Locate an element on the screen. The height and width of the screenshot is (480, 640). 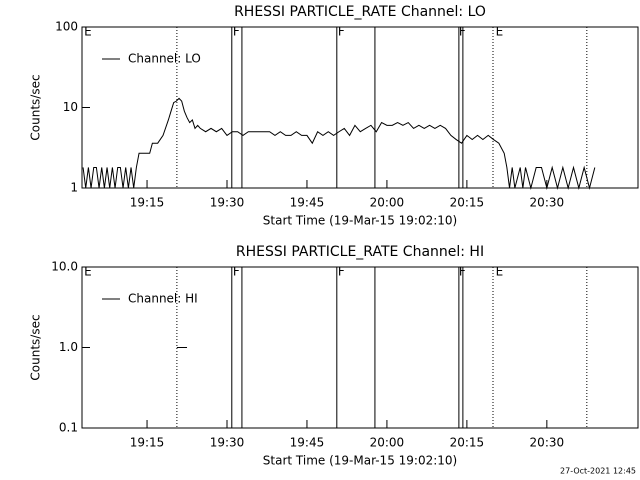
chart-title: RHESSI PARTICLE_RATE Channel: LO is located at coordinates (360, 12).